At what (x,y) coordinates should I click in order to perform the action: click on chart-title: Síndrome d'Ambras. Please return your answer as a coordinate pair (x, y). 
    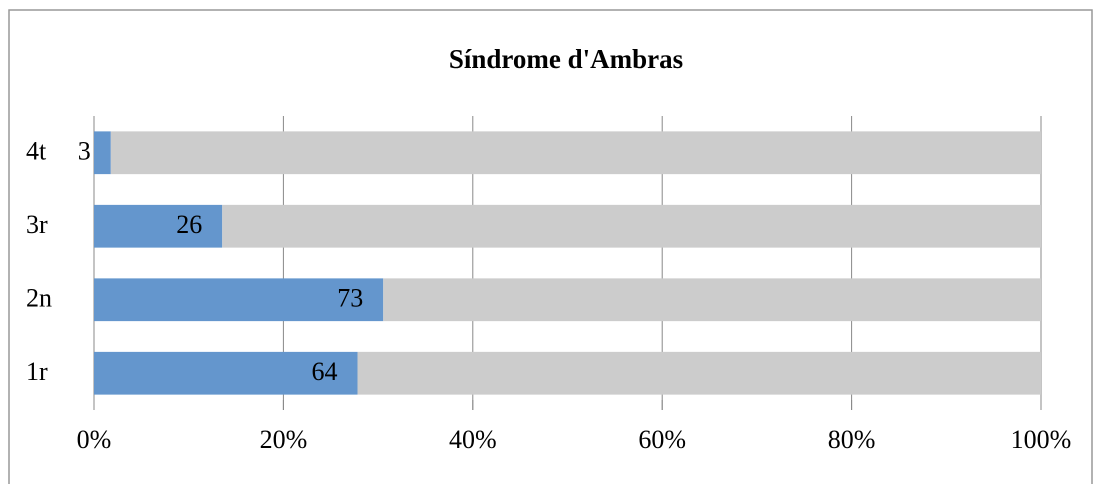
    Looking at the image, I should click on (566, 59).